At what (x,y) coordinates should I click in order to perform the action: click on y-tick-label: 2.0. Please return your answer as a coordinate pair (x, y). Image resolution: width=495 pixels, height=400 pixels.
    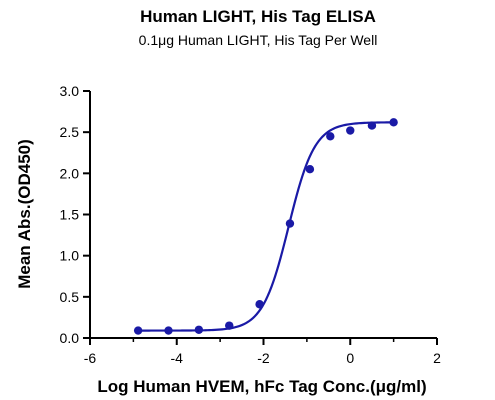
    Looking at the image, I should click on (70, 173).